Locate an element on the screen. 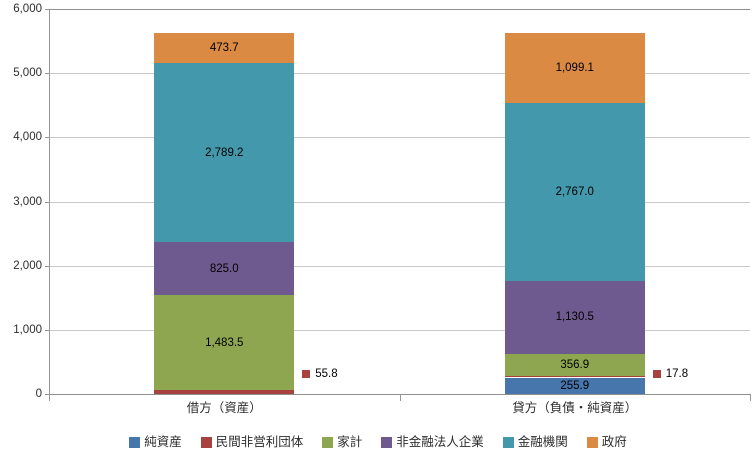 Image resolution: width=756 pixels, height=457 pixels. data-label: 473.7 is located at coordinates (224, 48).